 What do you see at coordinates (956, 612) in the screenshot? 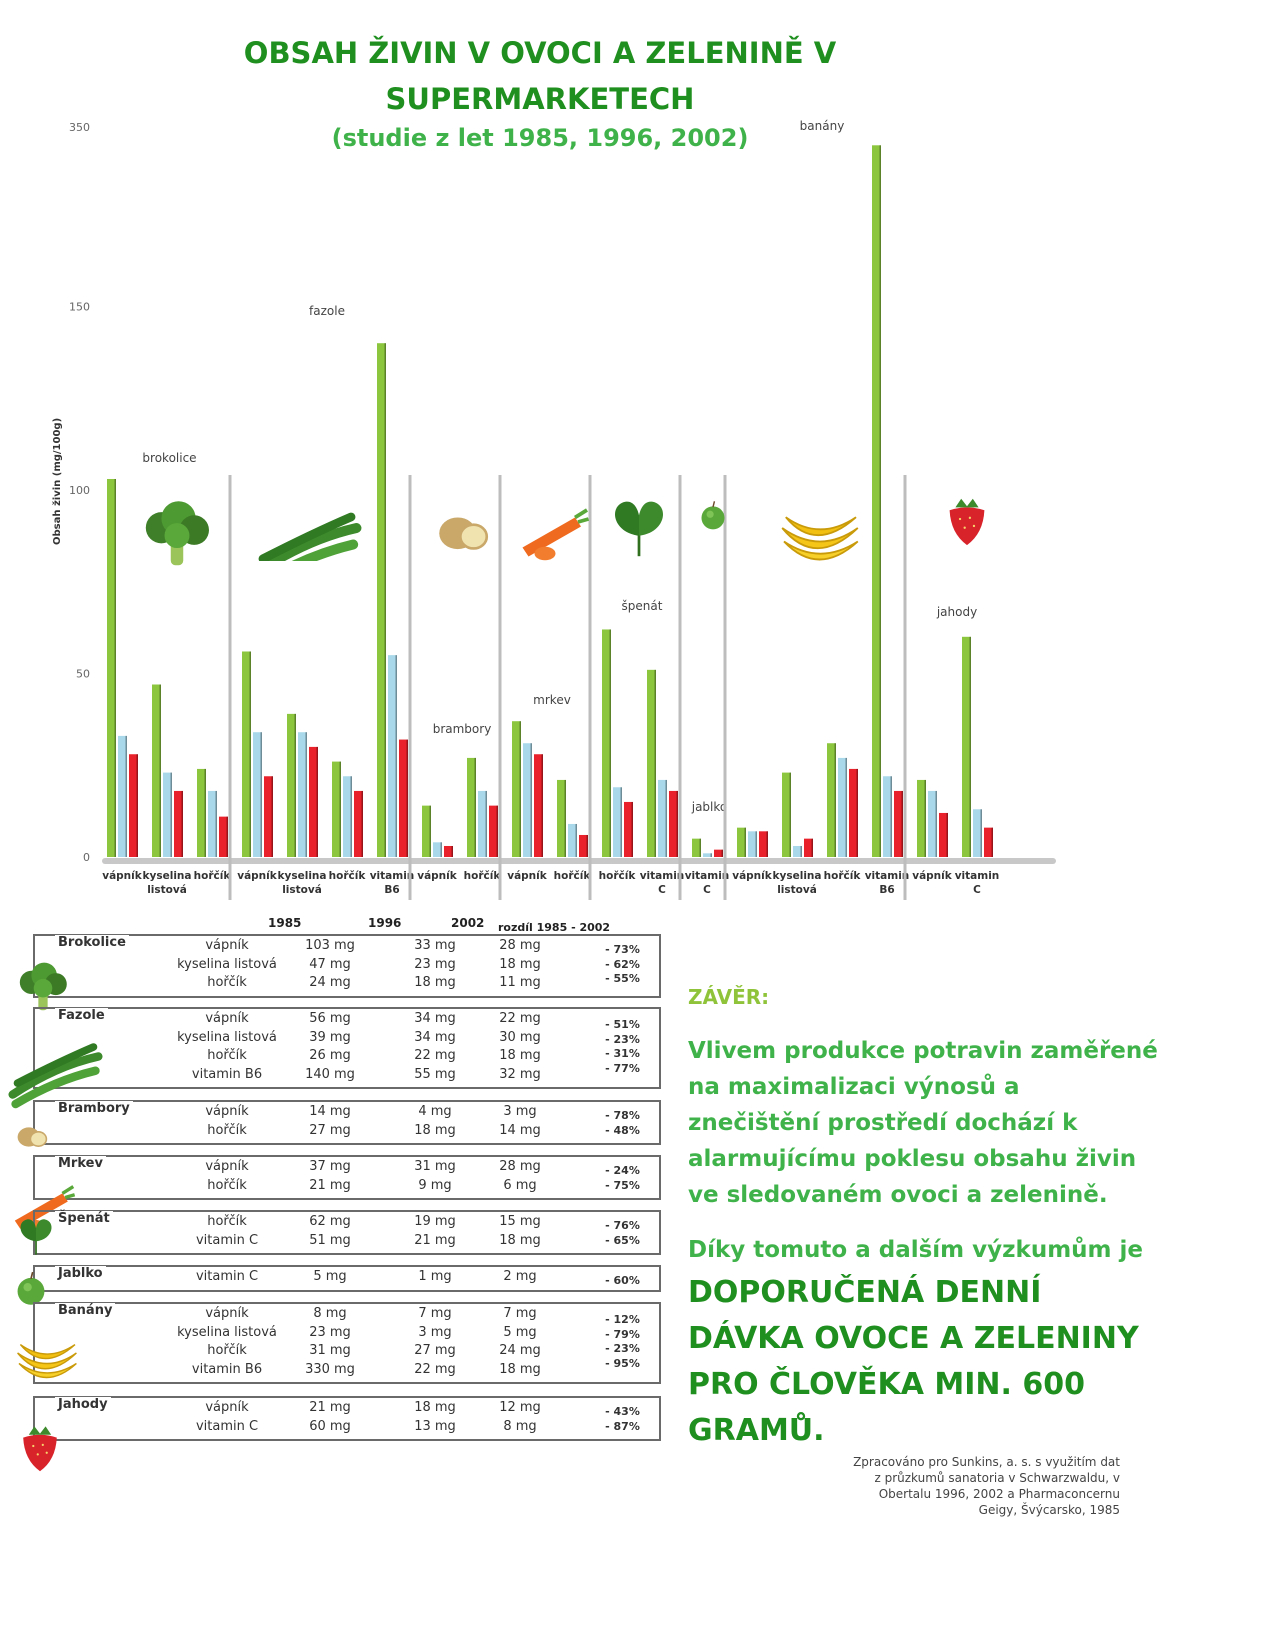
I see `group-label: jahody` at bounding box center [956, 612].